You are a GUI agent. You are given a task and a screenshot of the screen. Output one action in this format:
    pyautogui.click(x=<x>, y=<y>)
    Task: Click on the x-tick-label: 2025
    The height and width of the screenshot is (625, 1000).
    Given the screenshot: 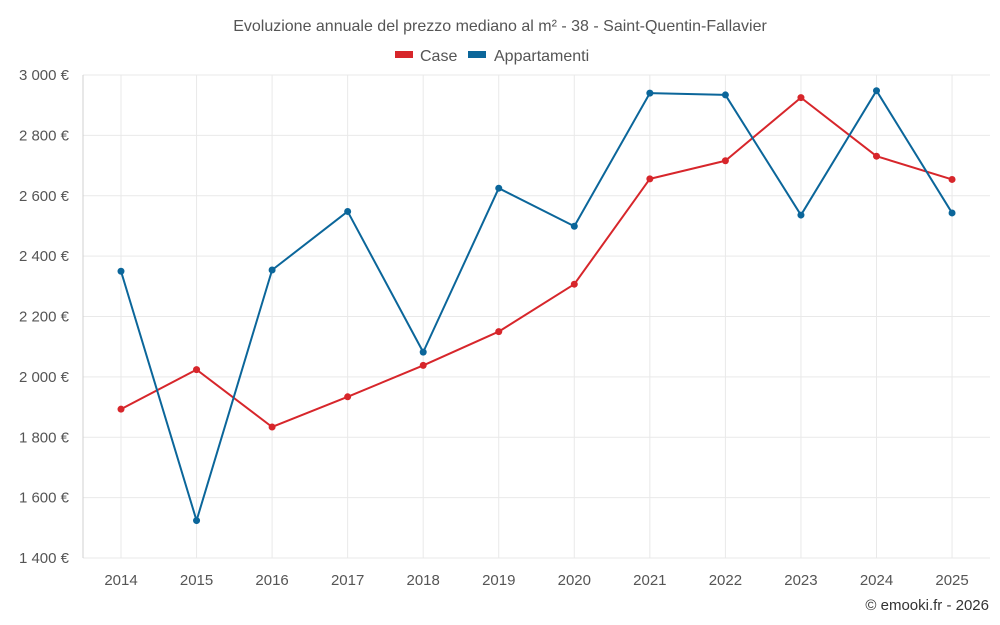 What is the action you would take?
    pyautogui.click(x=951, y=580)
    